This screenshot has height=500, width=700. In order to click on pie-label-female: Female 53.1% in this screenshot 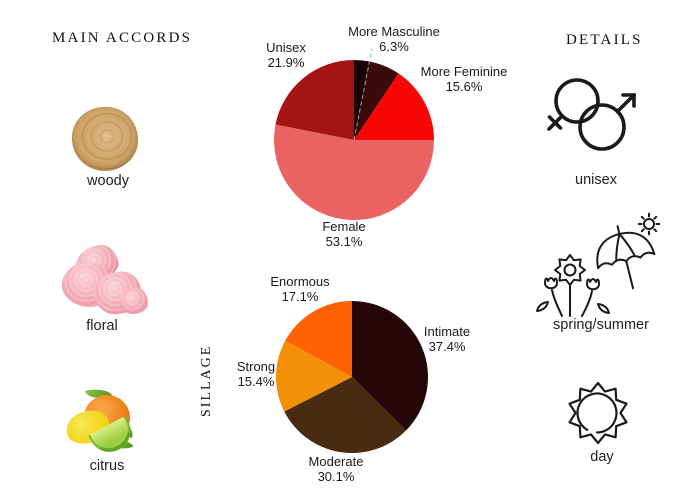, I will do `click(344, 234)`.